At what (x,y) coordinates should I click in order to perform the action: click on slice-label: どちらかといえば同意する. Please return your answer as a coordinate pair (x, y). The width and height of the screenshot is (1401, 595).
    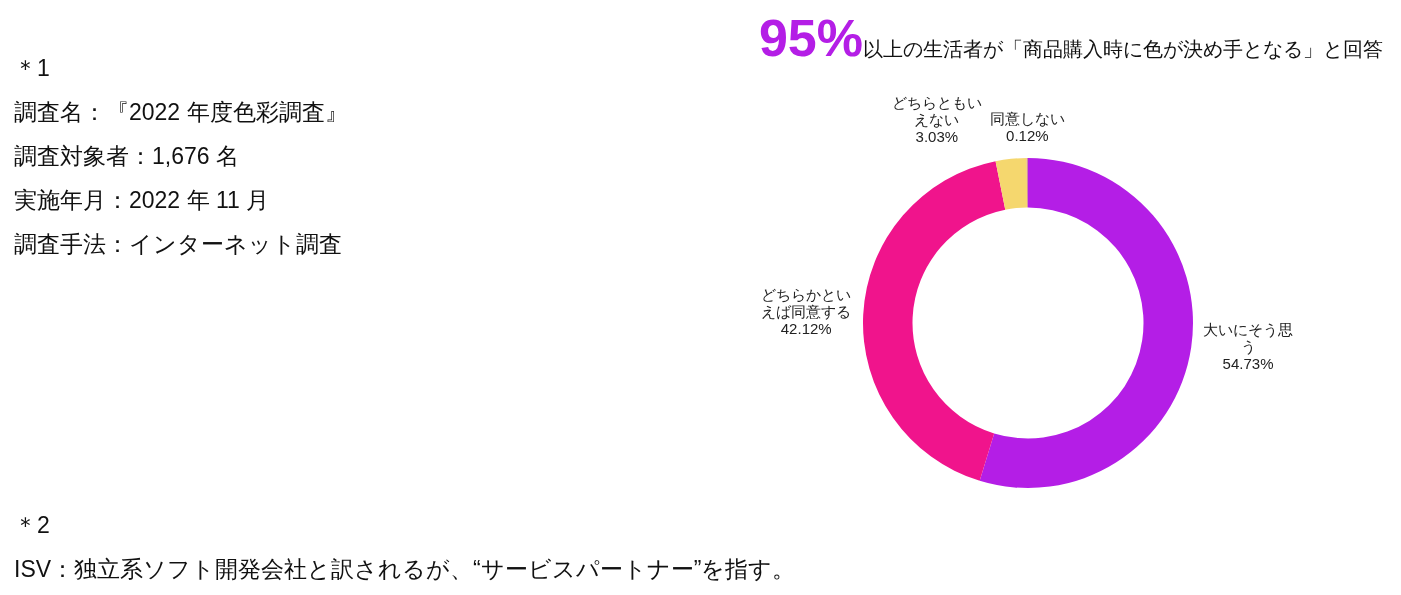
    Looking at the image, I should click on (806, 303).